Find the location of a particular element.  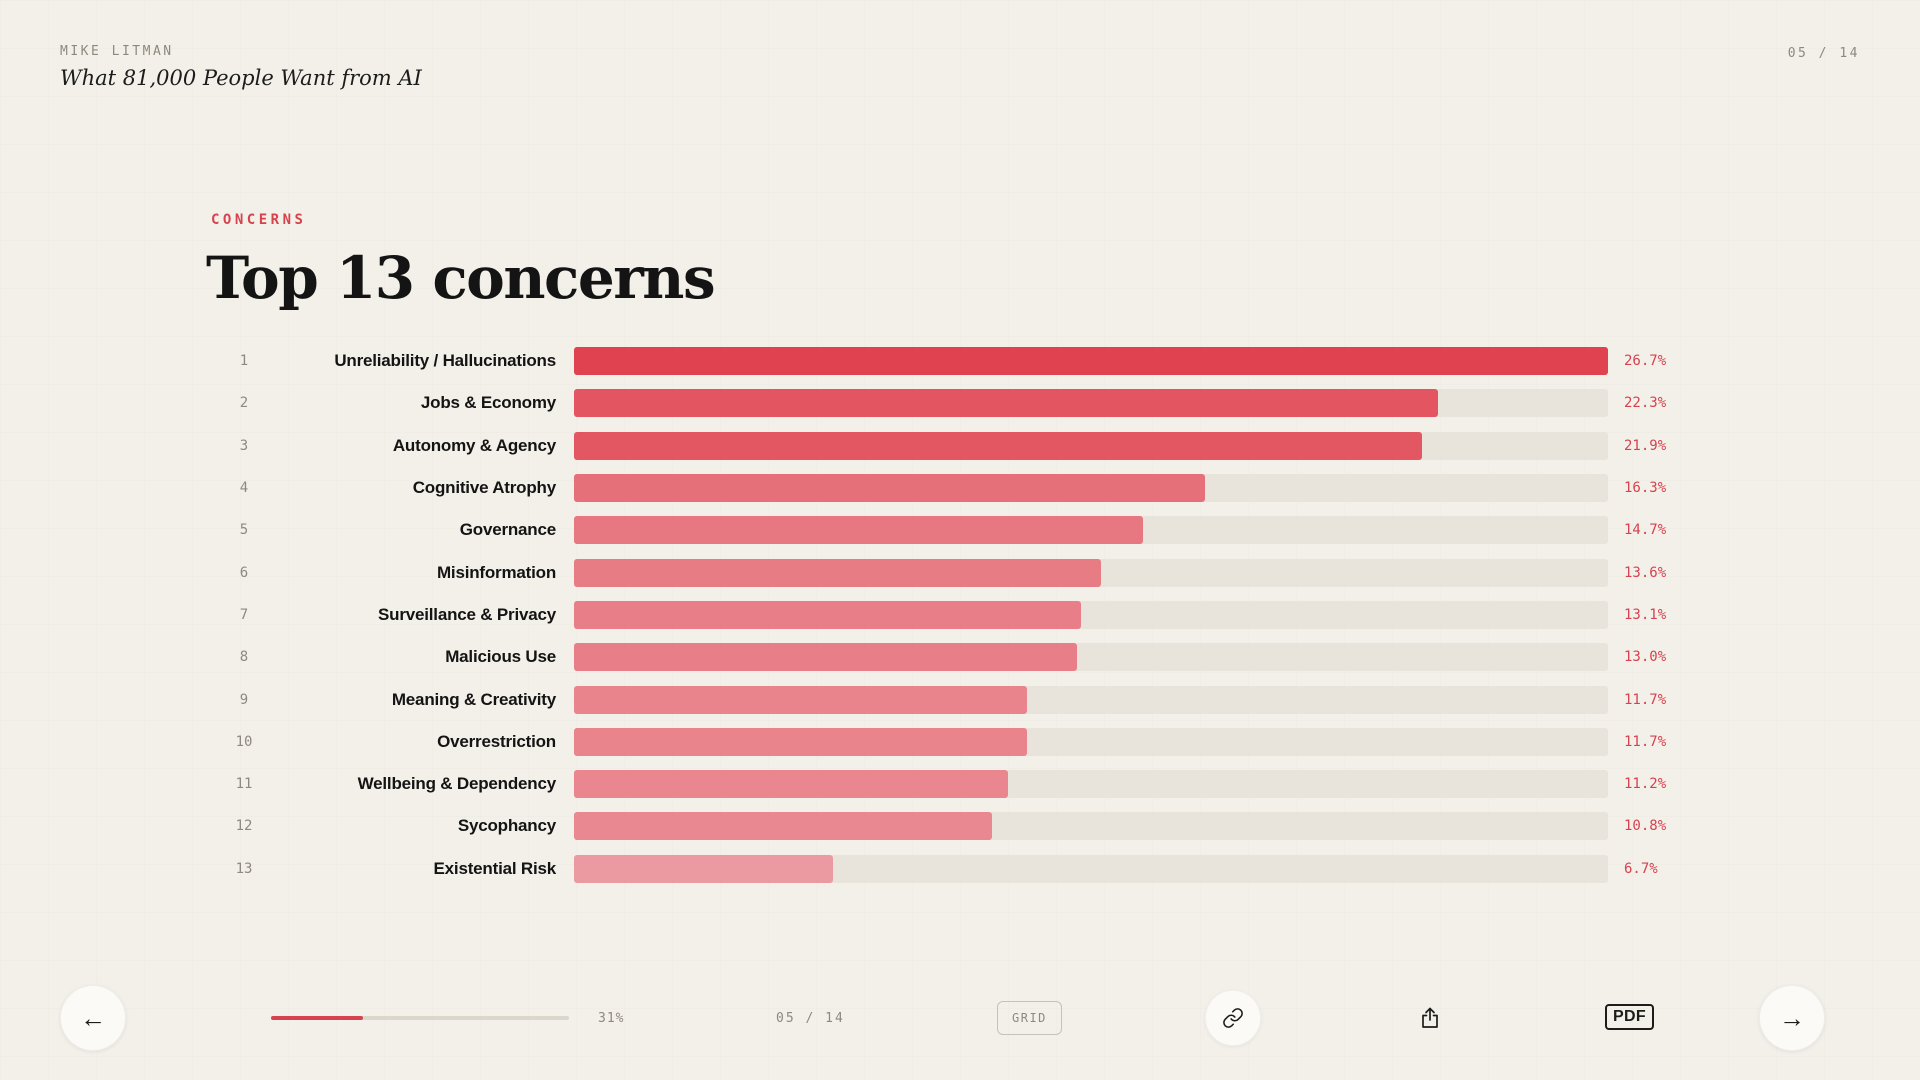

link-icon is located at coordinates (1233, 1018).